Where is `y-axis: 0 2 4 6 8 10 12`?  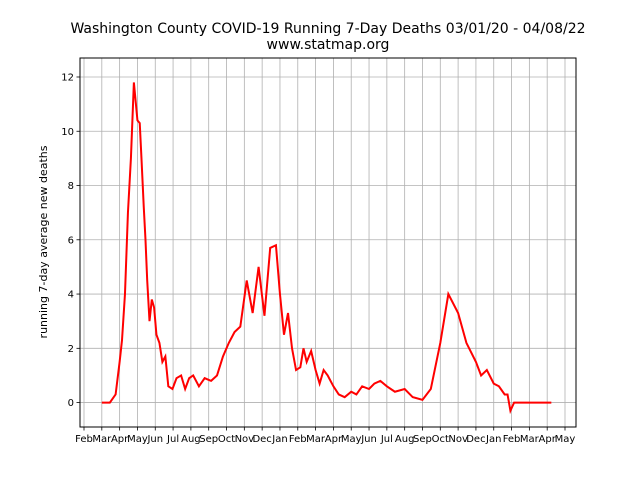 y-axis: 0 2 4 6 8 10 12 is located at coordinates (70, 240).